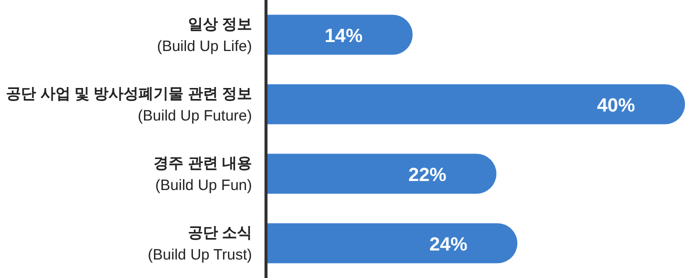 This screenshot has width=685, height=278. I want to click on data-label: 40%, so click(616, 105).